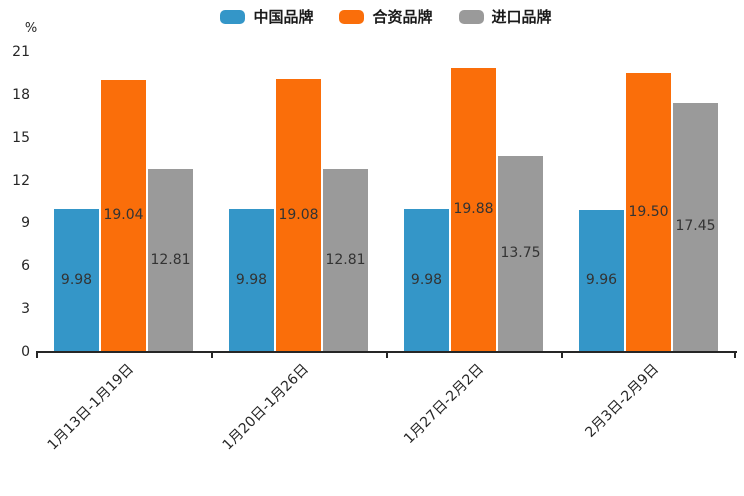 The image size is (744, 496). What do you see at coordinates (283, 17) in the screenshot?
I see `legend-label: 中国品牌` at bounding box center [283, 17].